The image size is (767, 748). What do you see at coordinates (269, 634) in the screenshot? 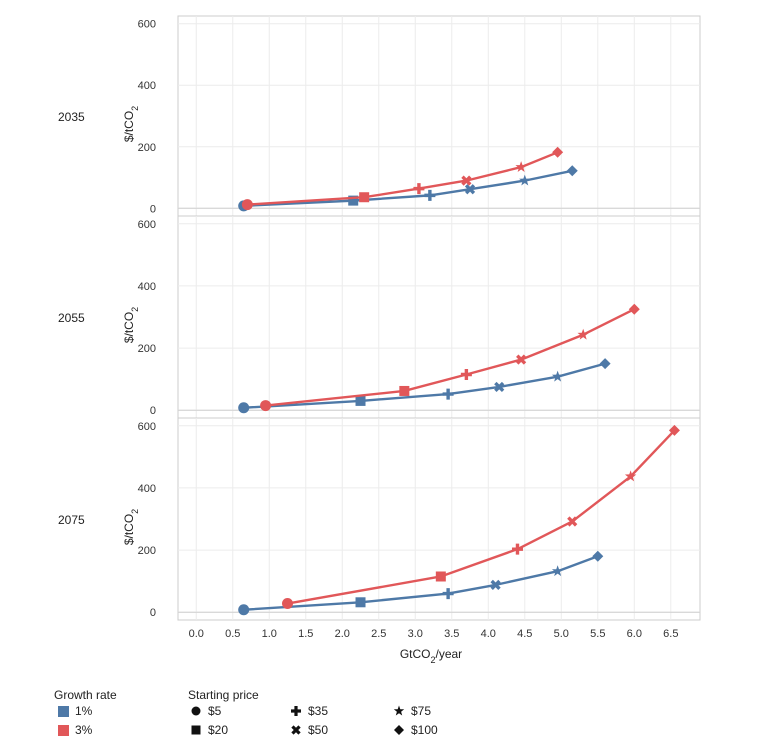
I see `x-tick-label: 1.0` at bounding box center [269, 634].